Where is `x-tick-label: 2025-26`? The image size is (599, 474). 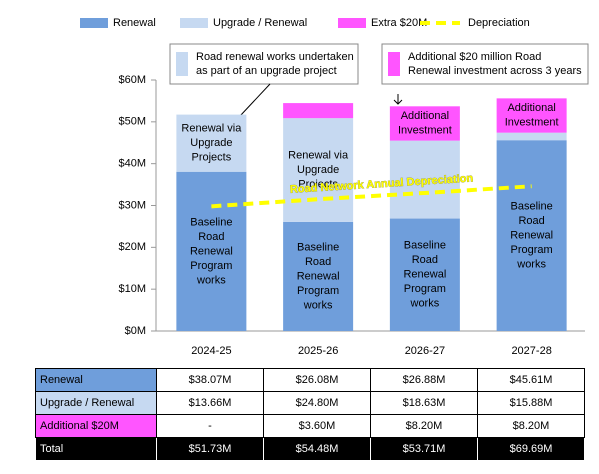
x-tick-label: 2025-26 is located at coordinates (318, 351).